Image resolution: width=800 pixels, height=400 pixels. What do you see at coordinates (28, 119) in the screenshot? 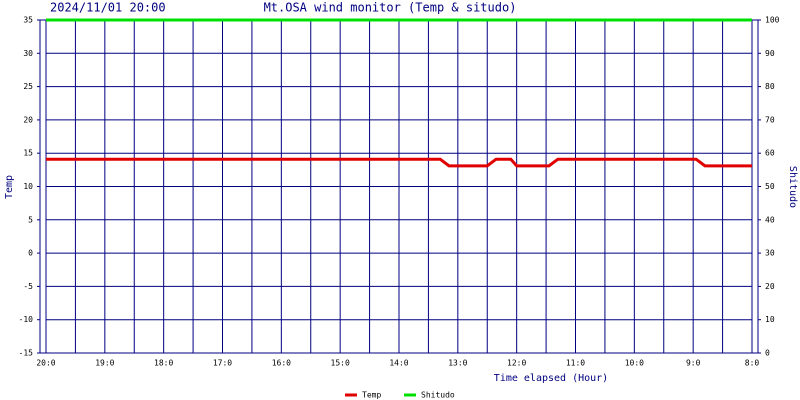
I see `y-tick-label: 20` at bounding box center [28, 119].